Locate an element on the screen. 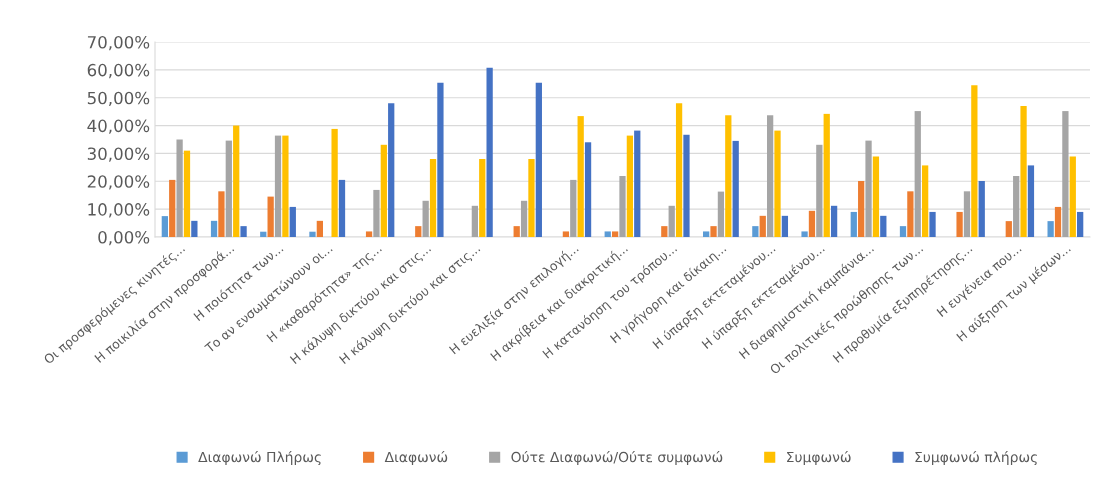 Image resolution: width=1105 pixels, height=483 pixels. y-tick-label: 50,00% is located at coordinates (118, 98).